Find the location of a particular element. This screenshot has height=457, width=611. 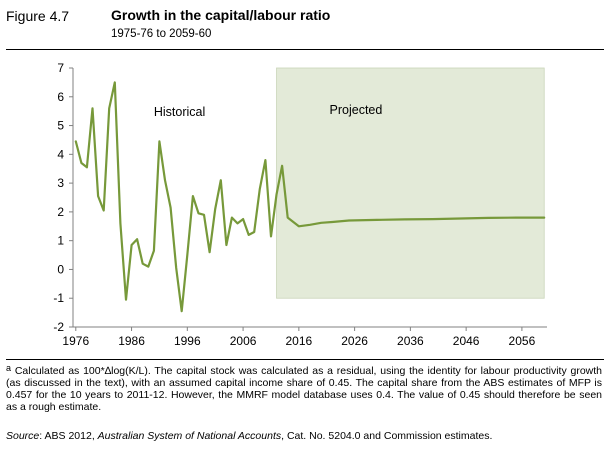

top-rule is located at coordinates (305, 49).